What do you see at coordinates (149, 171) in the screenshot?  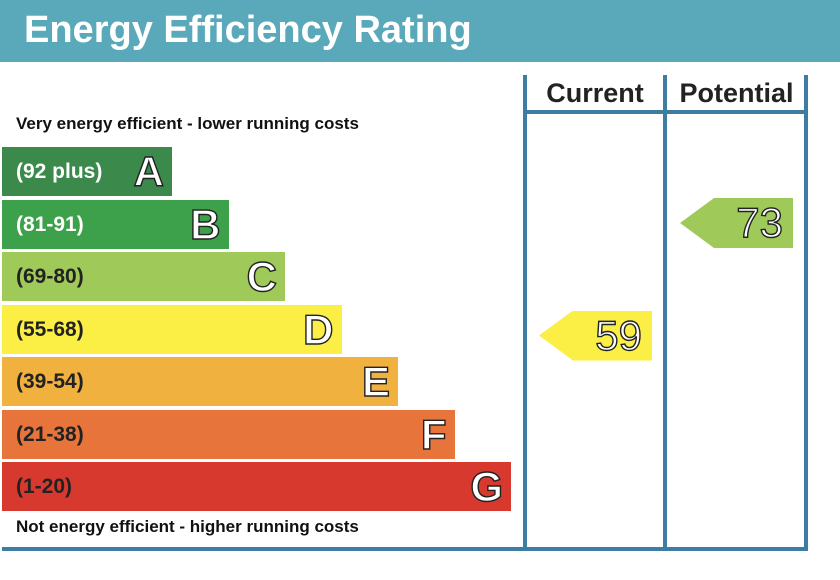 I see `band-letter: A` at bounding box center [149, 171].